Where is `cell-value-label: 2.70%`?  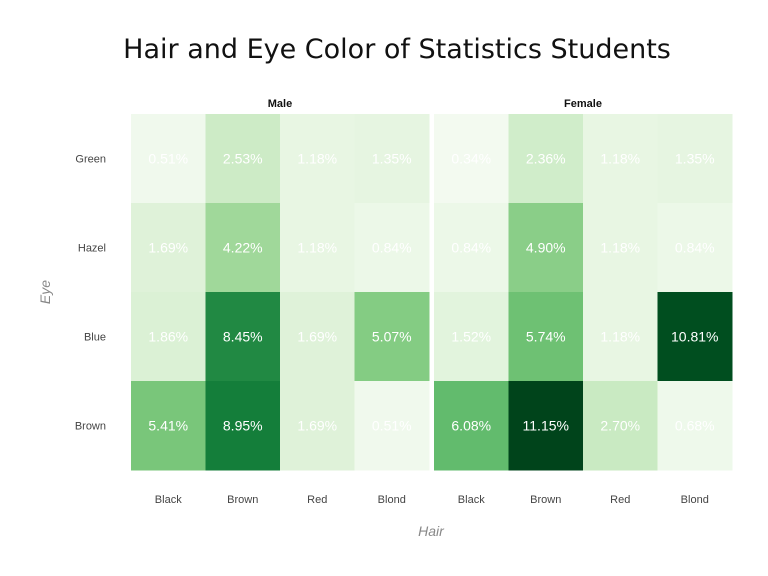
cell-value-label: 2.70% is located at coordinates (620, 426).